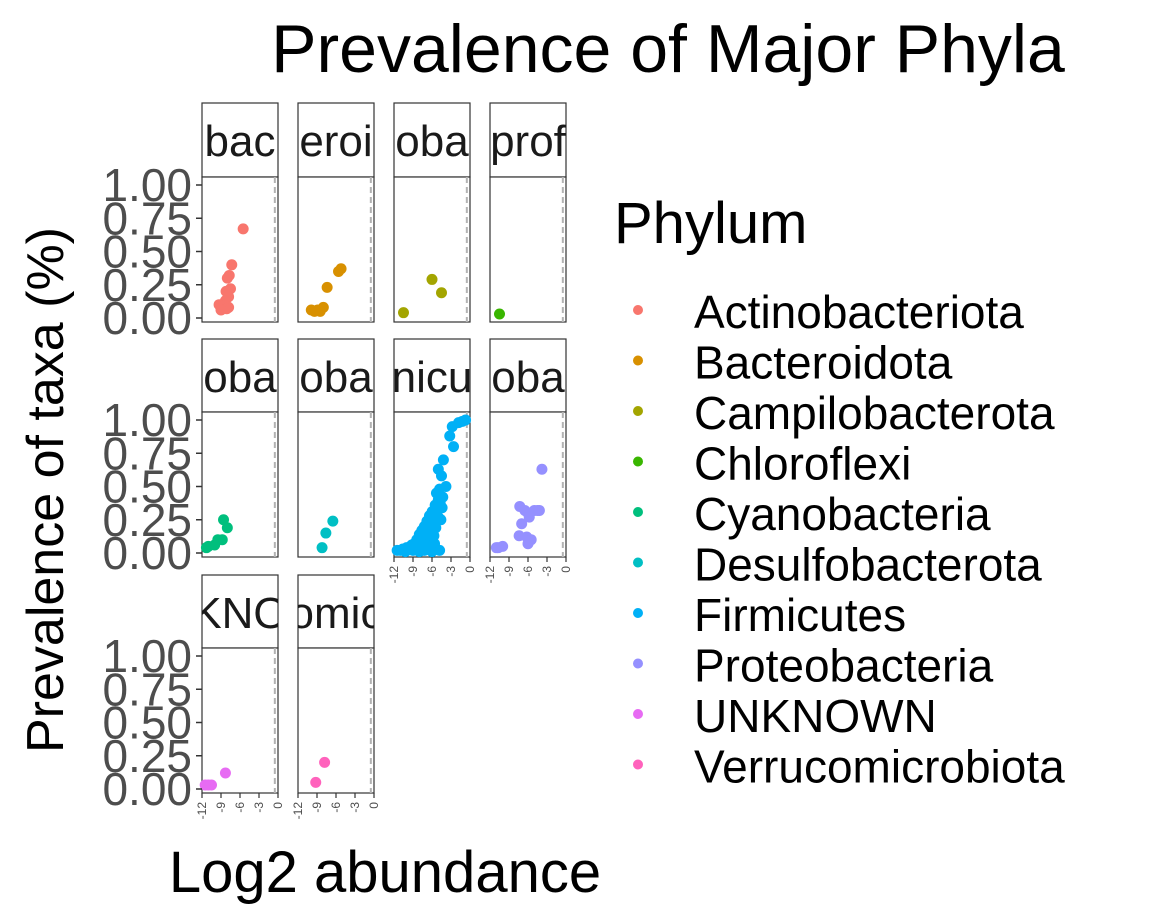 This screenshot has height=921, width=1152. I want to click on legend-label: Verrucomicrobiota, so click(879, 767).